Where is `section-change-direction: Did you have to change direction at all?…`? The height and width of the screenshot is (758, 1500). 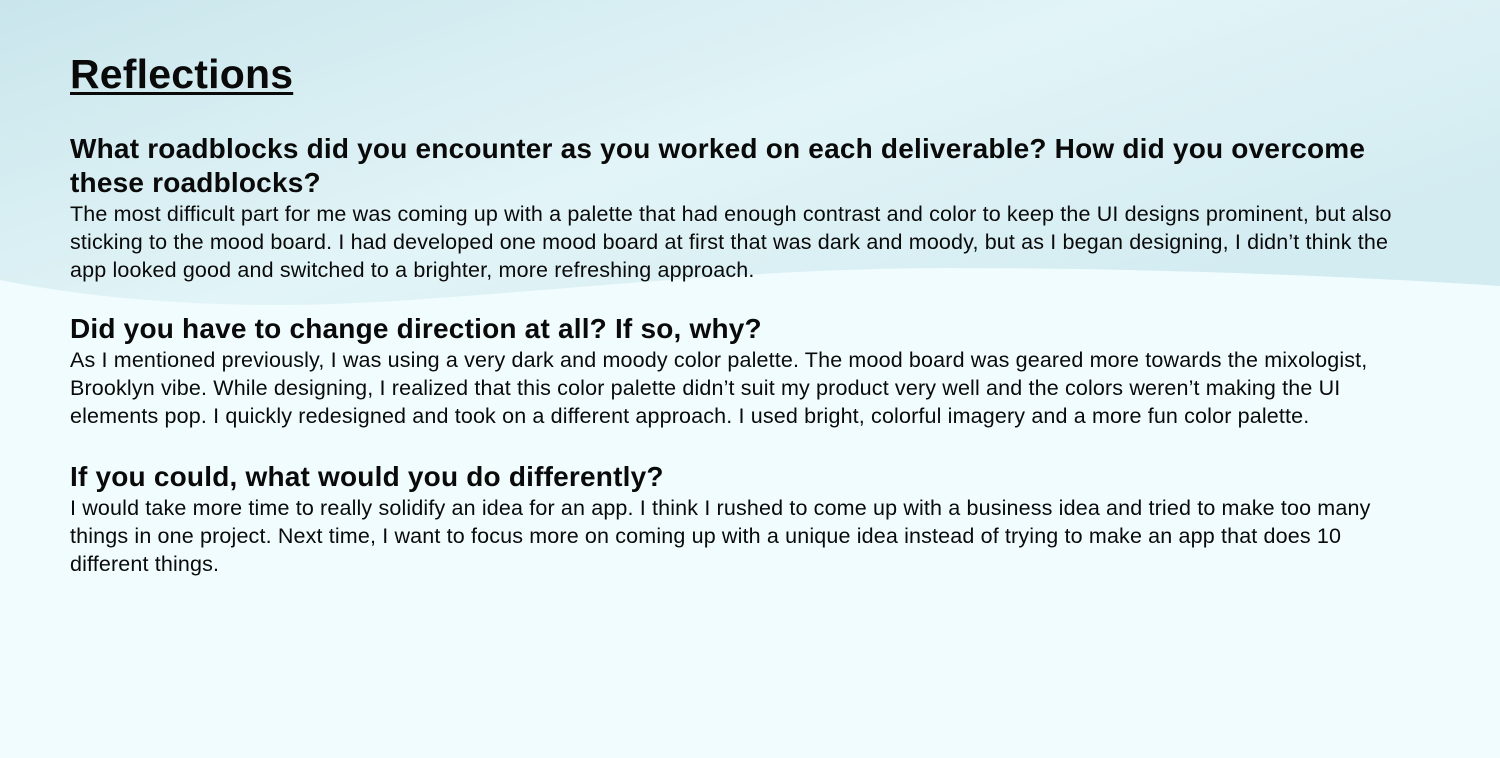
section-change-direction: Did you have to change direction at all?… is located at coordinates (735, 371).